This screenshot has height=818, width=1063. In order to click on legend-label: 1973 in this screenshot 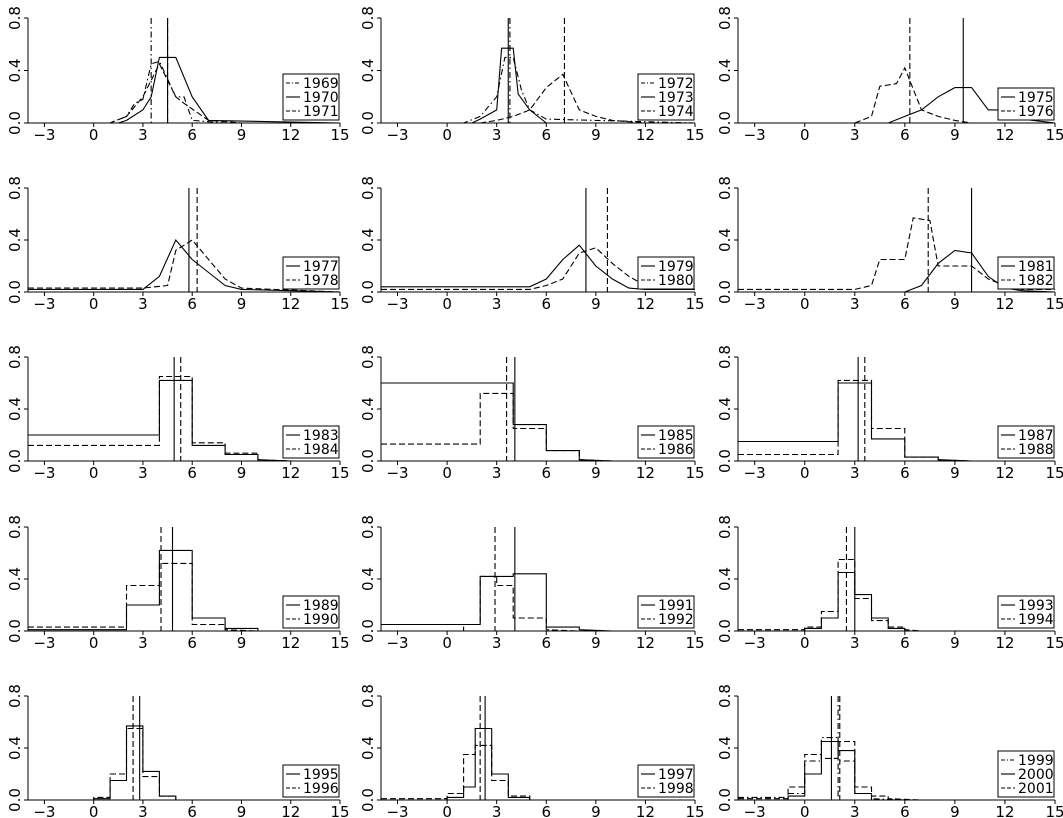, I will do `click(676, 98)`.